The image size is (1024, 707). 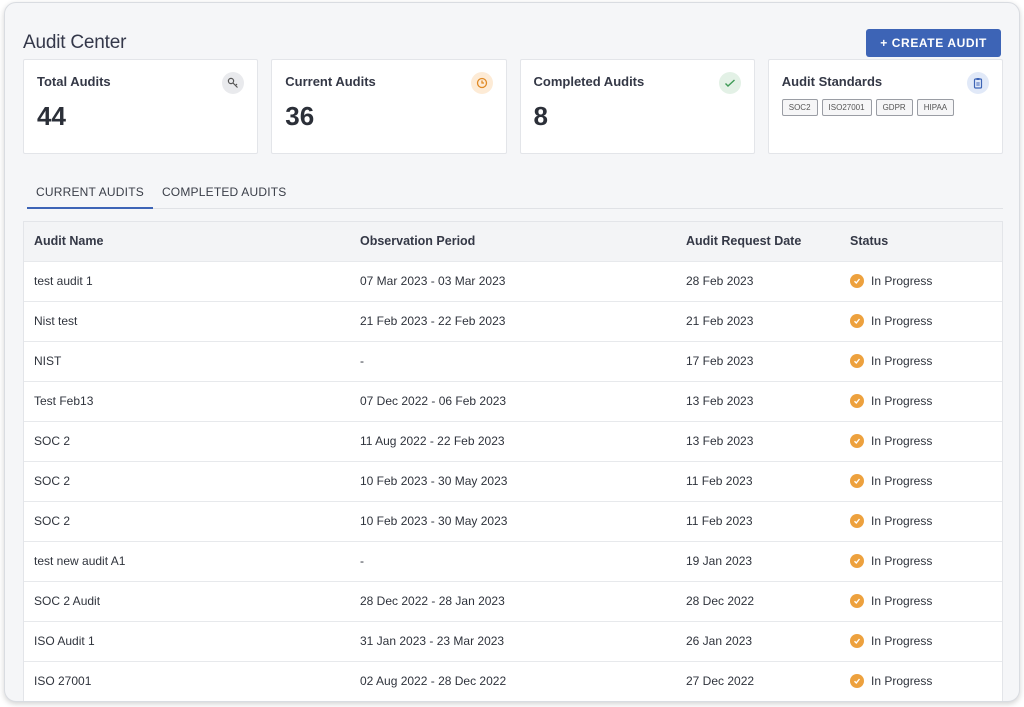 What do you see at coordinates (933, 43) in the screenshot?
I see `create-audit-button: + CREATE AUDIT` at bounding box center [933, 43].